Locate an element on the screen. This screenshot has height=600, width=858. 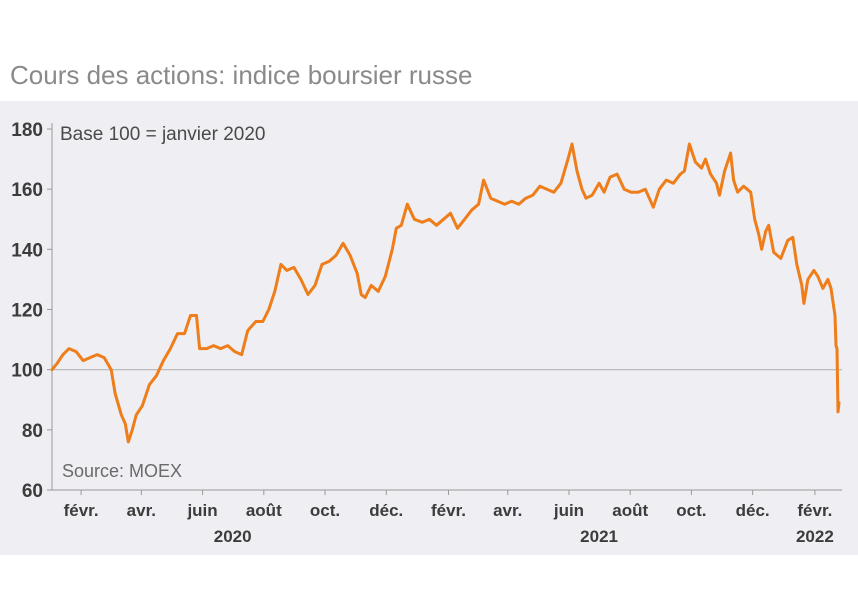
y-tick-label: 140 is located at coordinates (27, 250).